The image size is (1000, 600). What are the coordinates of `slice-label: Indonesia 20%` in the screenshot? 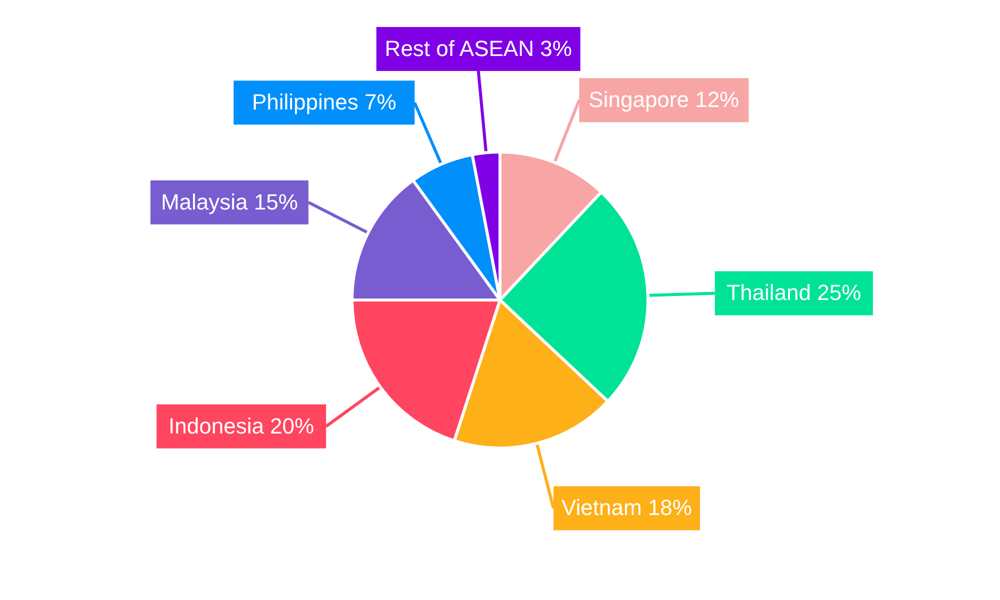 It's located at (241, 425).